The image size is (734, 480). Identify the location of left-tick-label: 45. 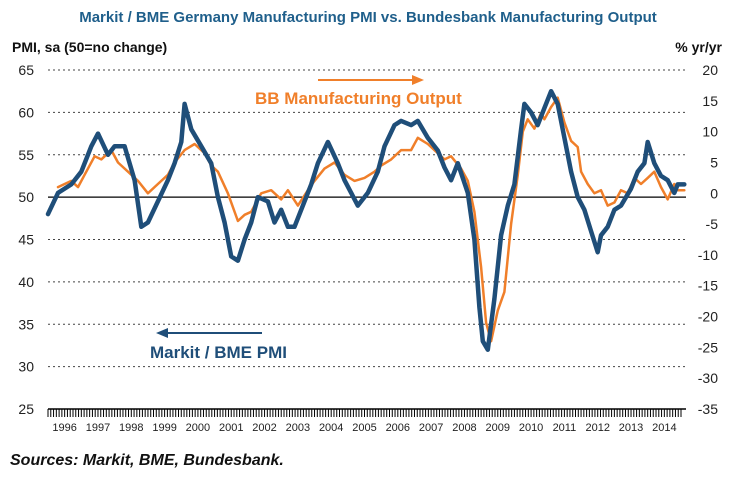
(26, 240).